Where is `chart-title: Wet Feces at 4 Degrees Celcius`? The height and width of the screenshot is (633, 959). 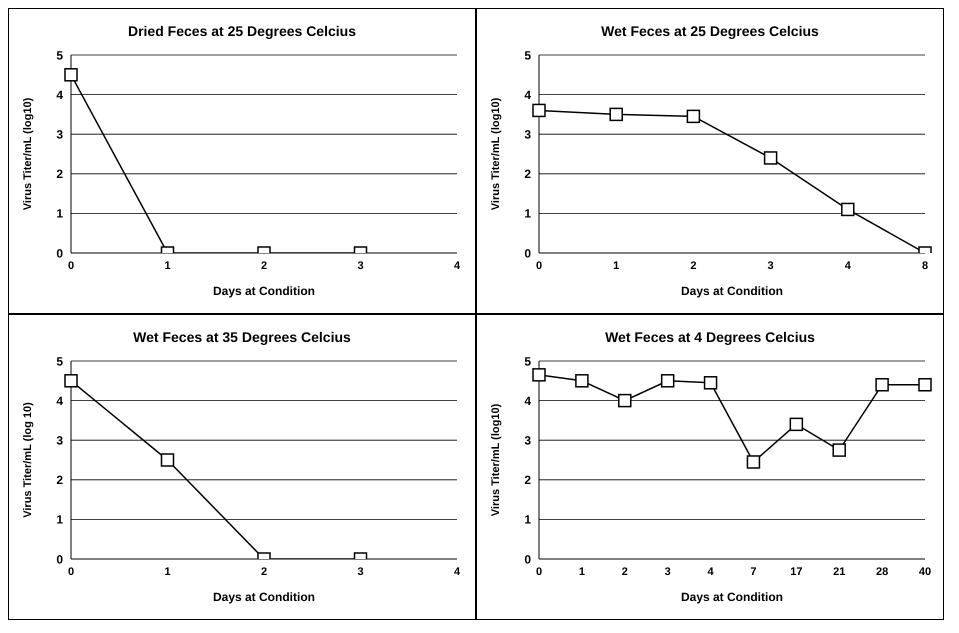 chart-title: Wet Feces at 4 Degrees Celcius is located at coordinates (710, 338).